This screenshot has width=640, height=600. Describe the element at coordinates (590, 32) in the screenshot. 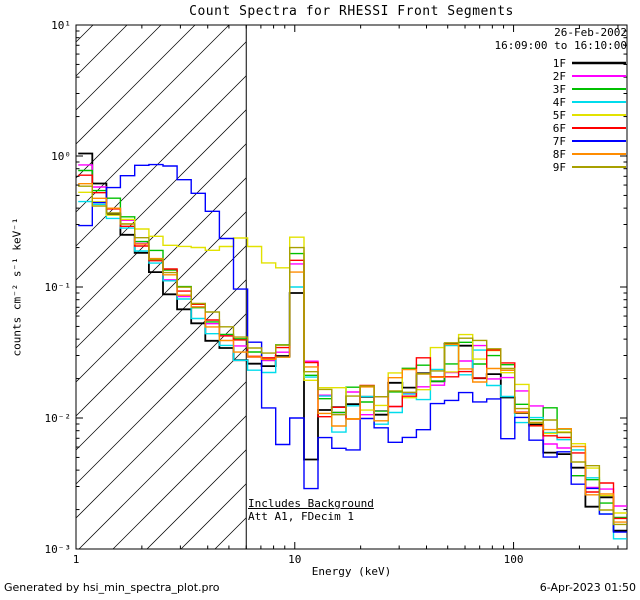

I see `observation-date: 26-Feb-2002` at that location.